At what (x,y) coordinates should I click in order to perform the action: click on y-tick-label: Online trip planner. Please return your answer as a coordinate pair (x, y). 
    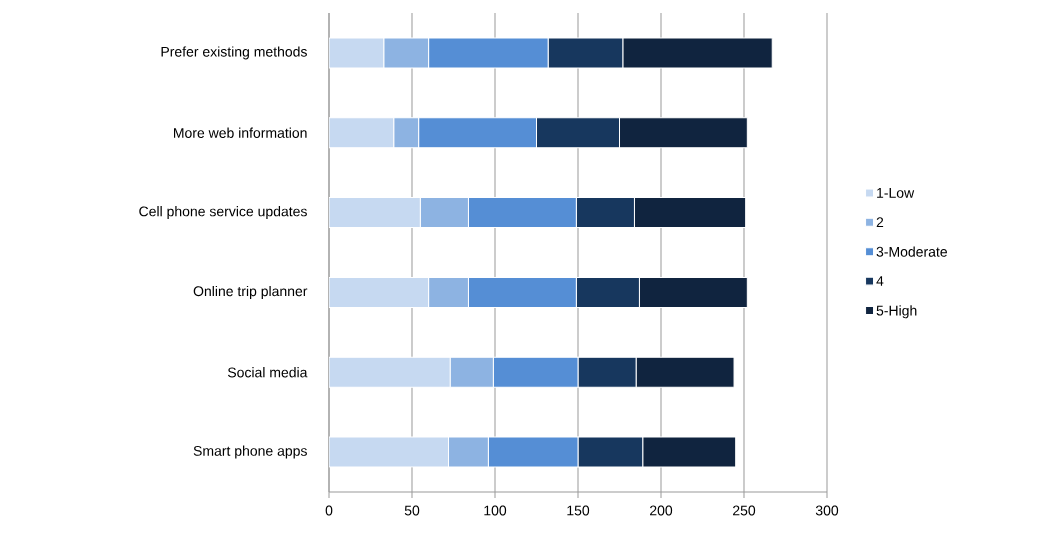
    Looking at the image, I should click on (250, 292).